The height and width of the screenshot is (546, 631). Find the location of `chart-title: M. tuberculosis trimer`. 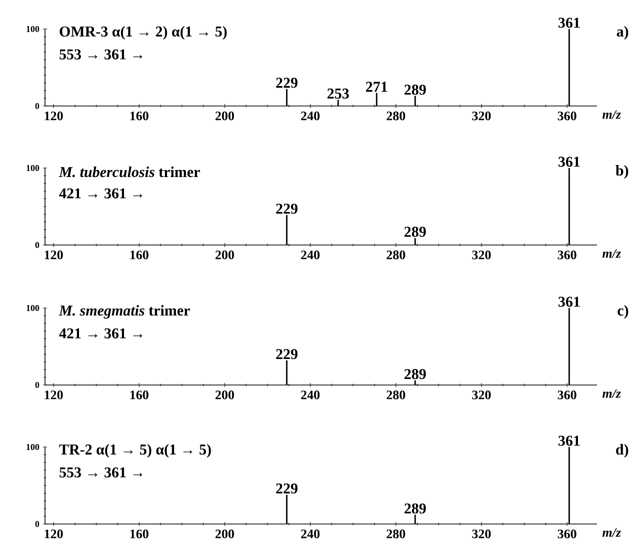

chart-title: M. tuberculosis trimer is located at coordinates (129, 172).